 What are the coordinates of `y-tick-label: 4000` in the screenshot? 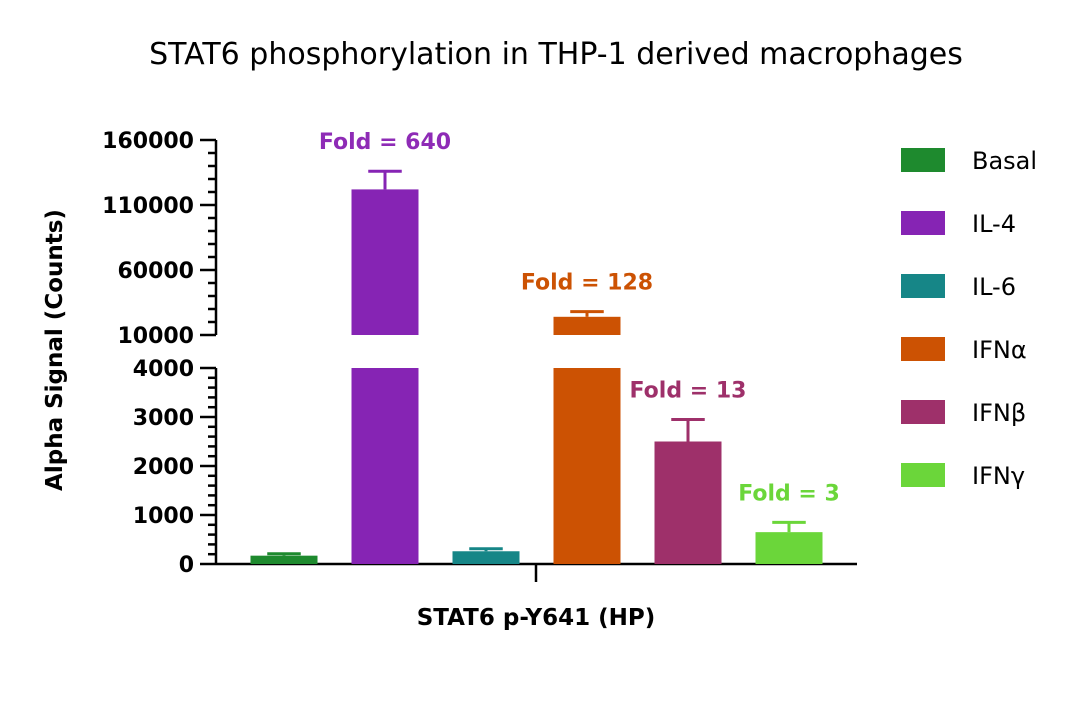 It's located at (163, 369).